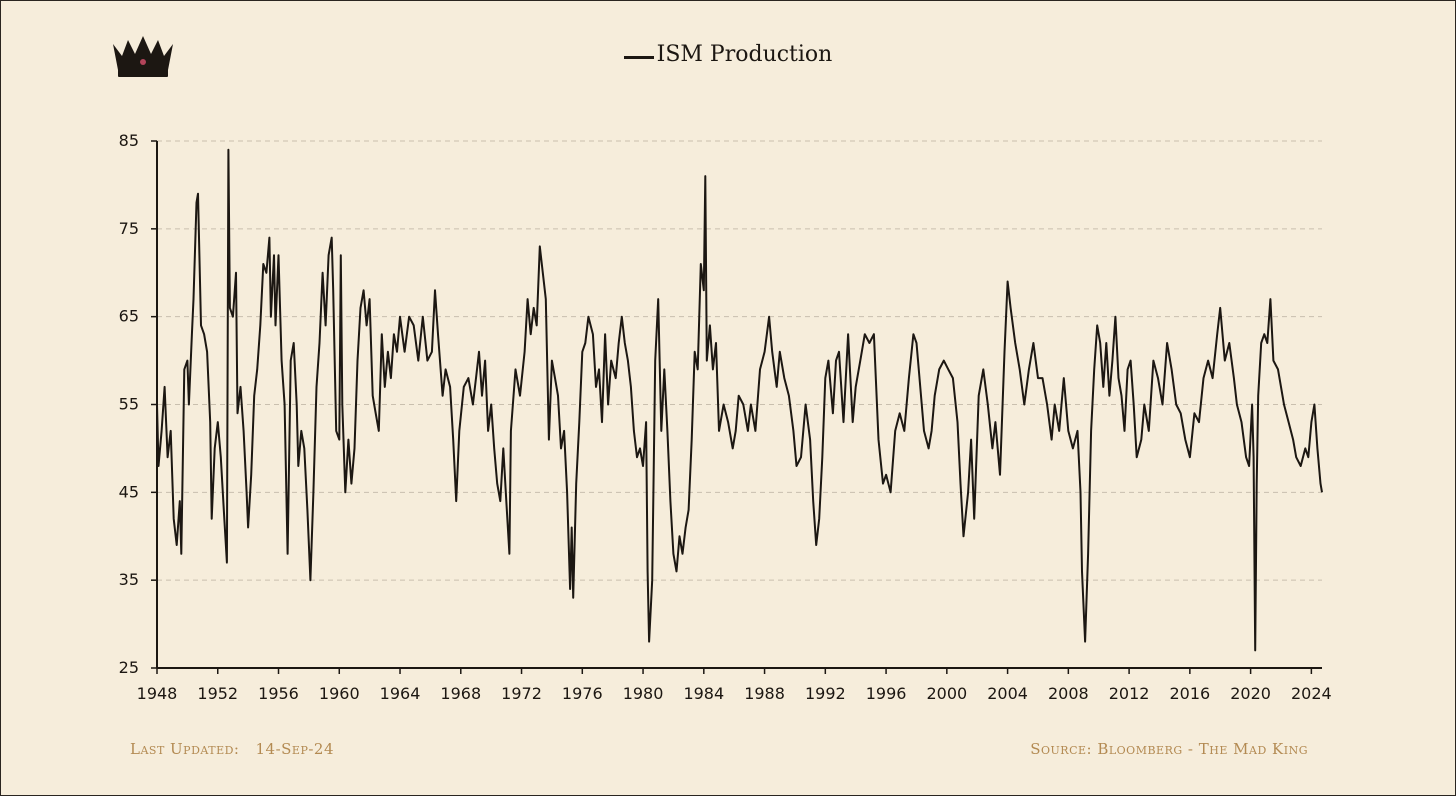  I want to click on x-tick-label: 1964, so click(400, 693).